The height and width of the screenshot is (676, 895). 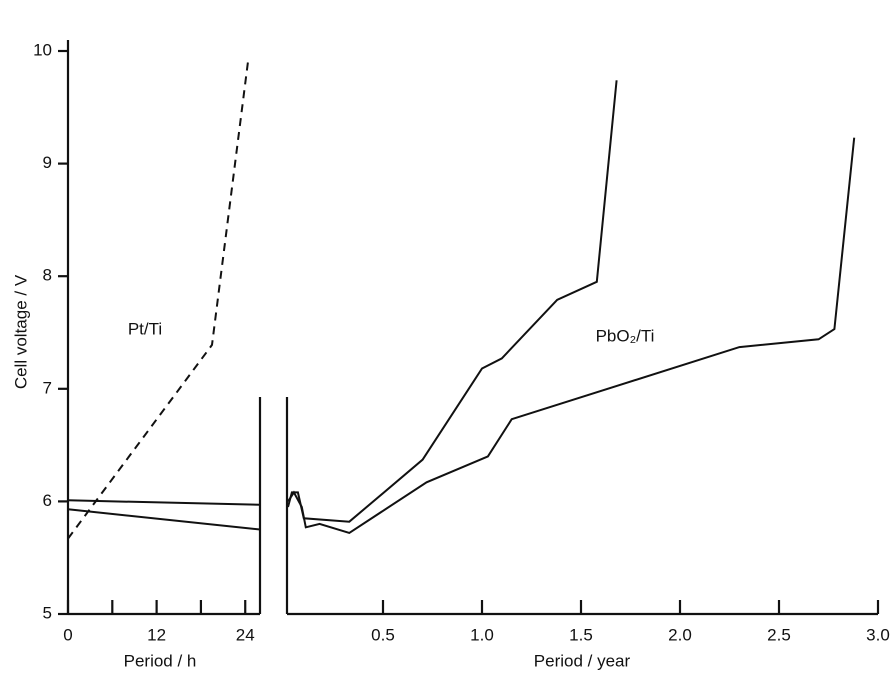 I want to click on x-tick-label: 1.5, so click(x=581, y=634).